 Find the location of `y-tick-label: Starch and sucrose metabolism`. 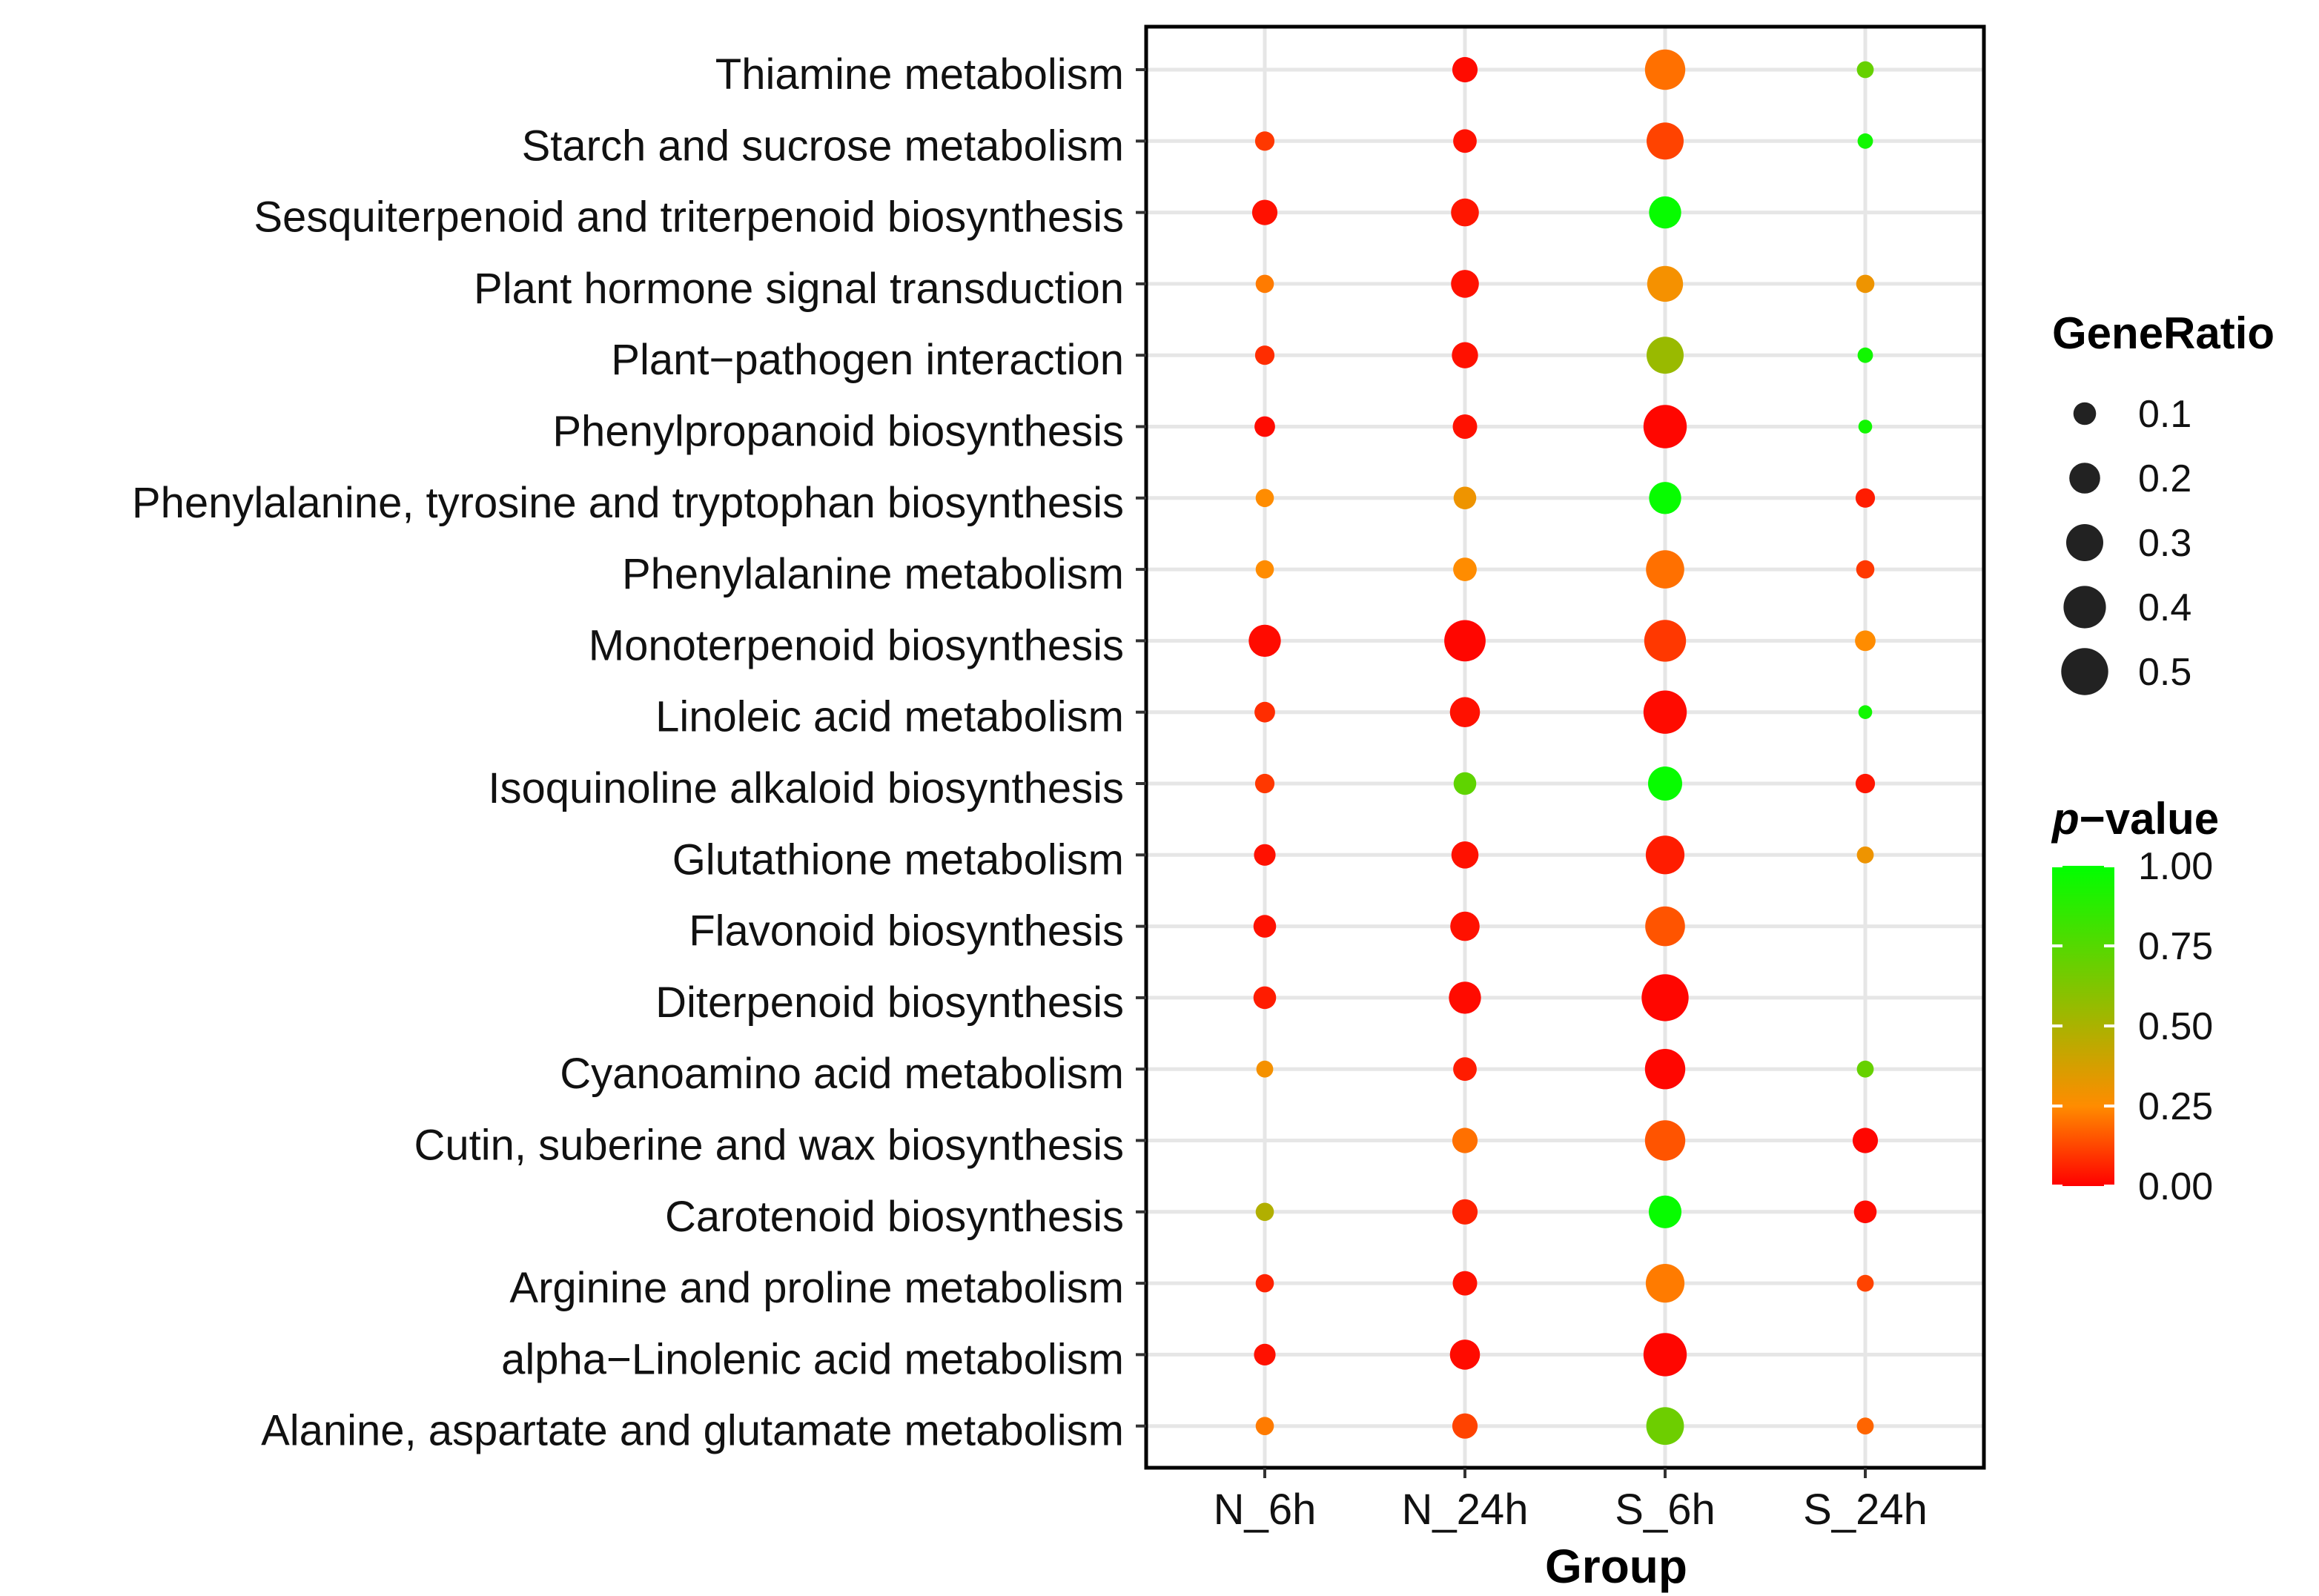

y-tick-label: Starch and sucrose metabolism is located at coordinates (823, 146).